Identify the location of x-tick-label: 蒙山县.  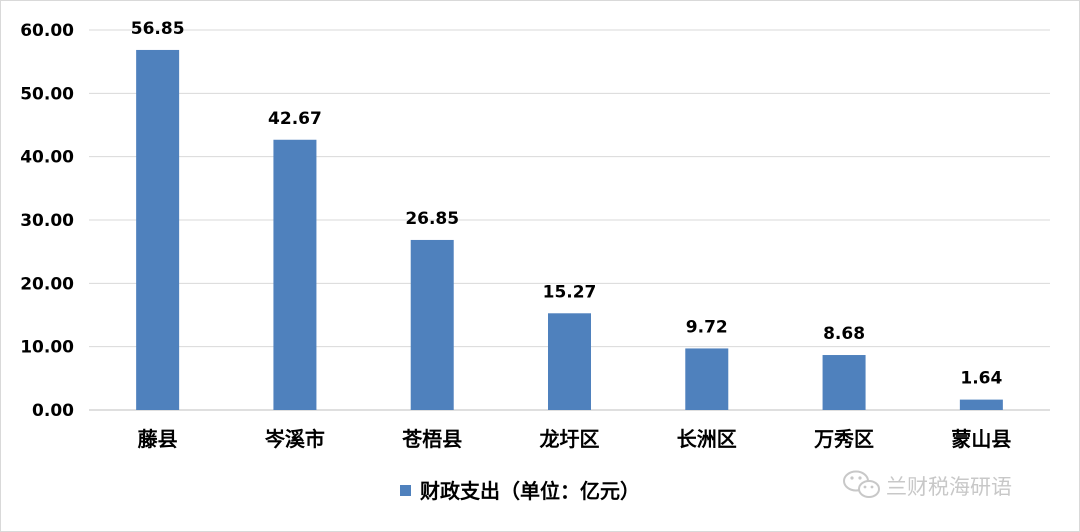
(981, 439).